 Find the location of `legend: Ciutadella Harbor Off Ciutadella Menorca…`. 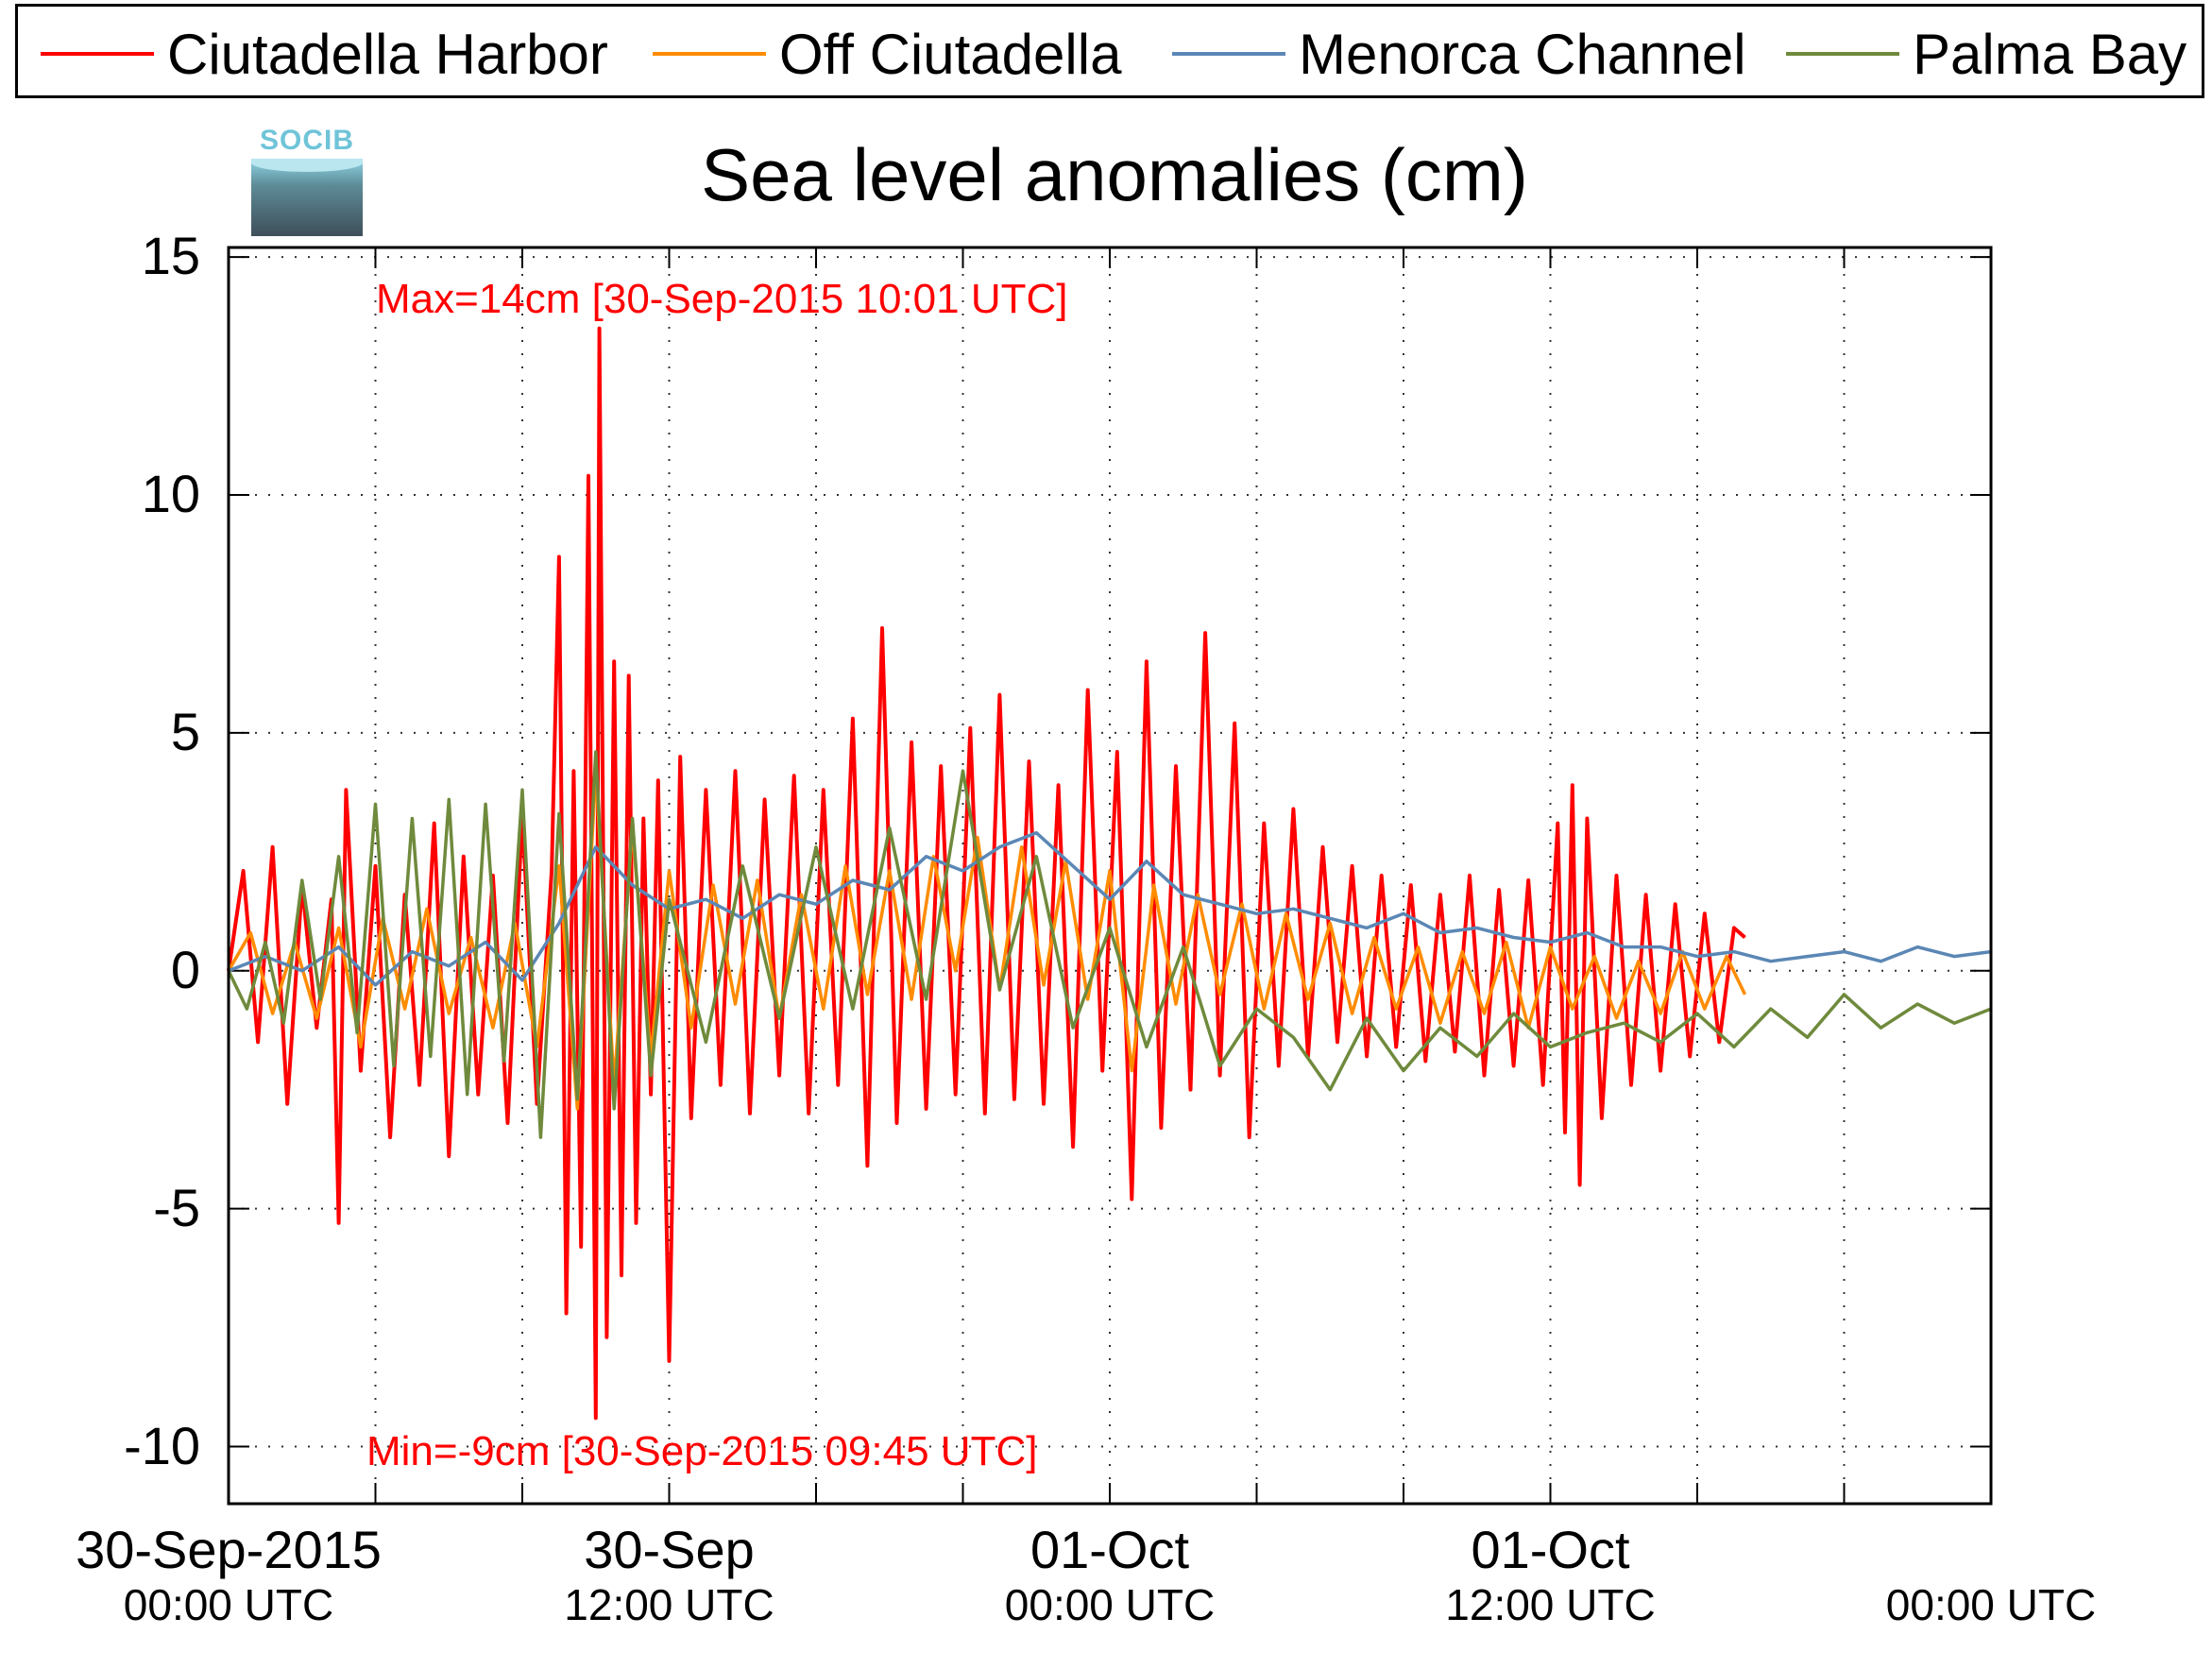

legend: Ciutadella Harbor Off Ciutadella Menorca… is located at coordinates (1109, 51).